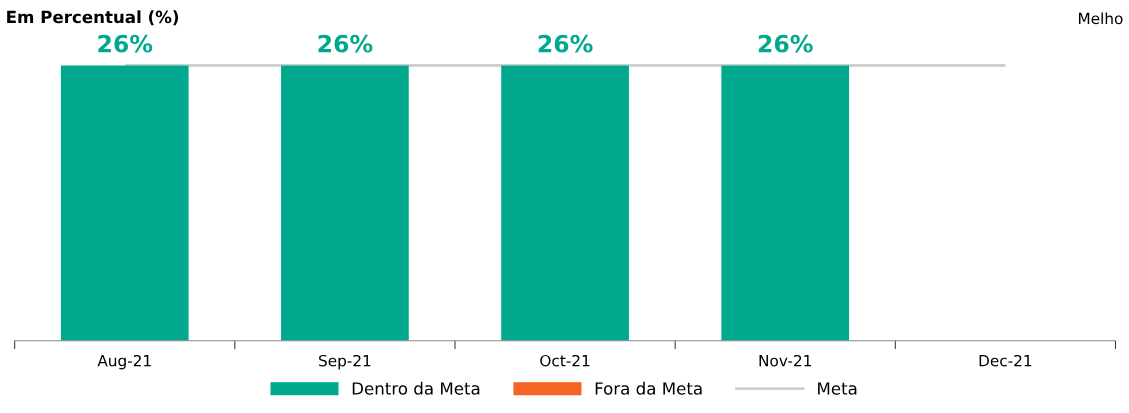 This screenshot has height=413, width=1129. I want to click on x-tick-label: Sep-21, so click(345, 362).